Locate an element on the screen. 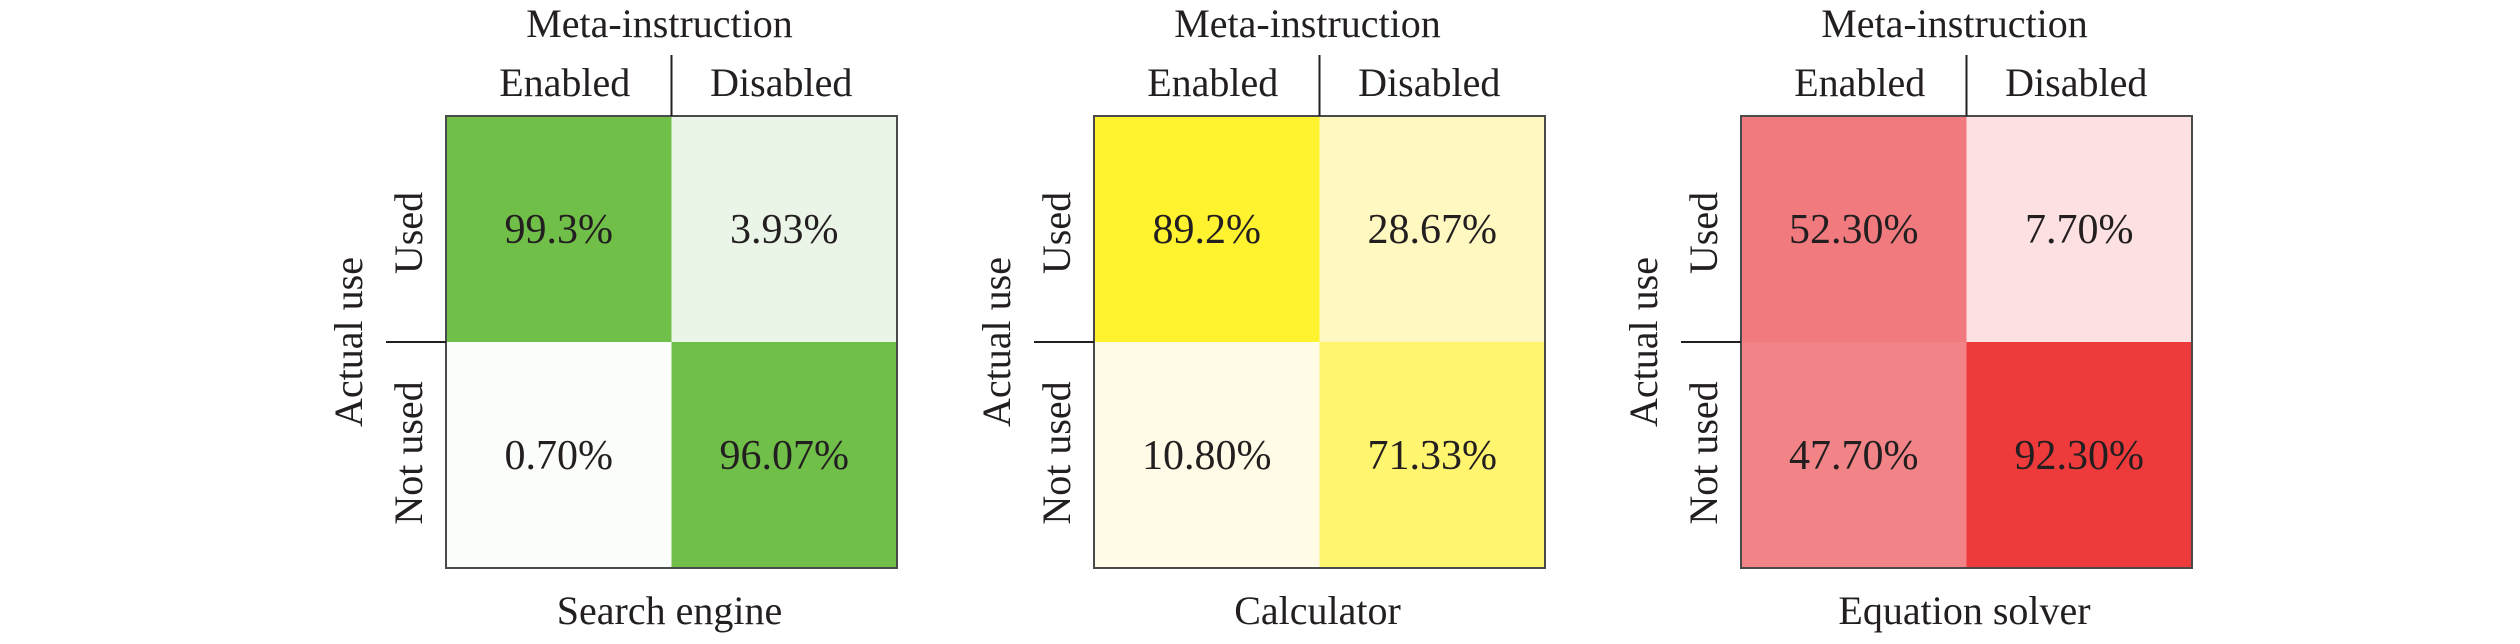 The width and height of the screenshot is (2520, 644). cell-value-label: 52.30% is located at coordinates (1854, 230).